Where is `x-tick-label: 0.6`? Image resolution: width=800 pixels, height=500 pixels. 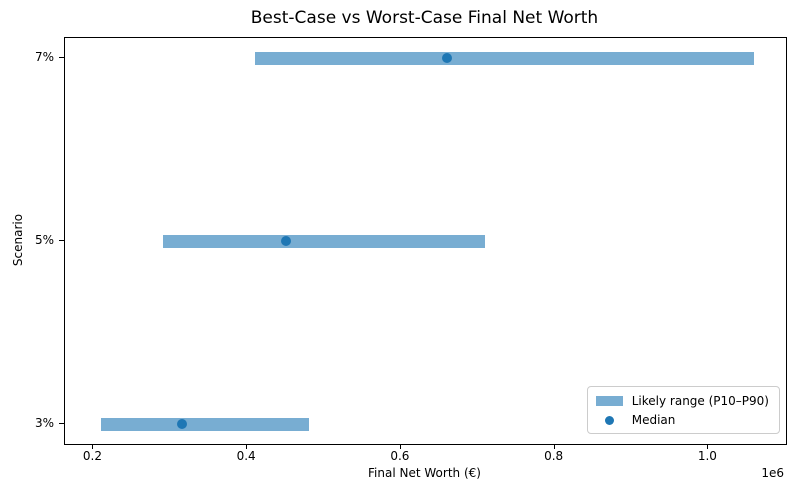
x-tick-label: 0.6 is located at coordinates (400, 456).